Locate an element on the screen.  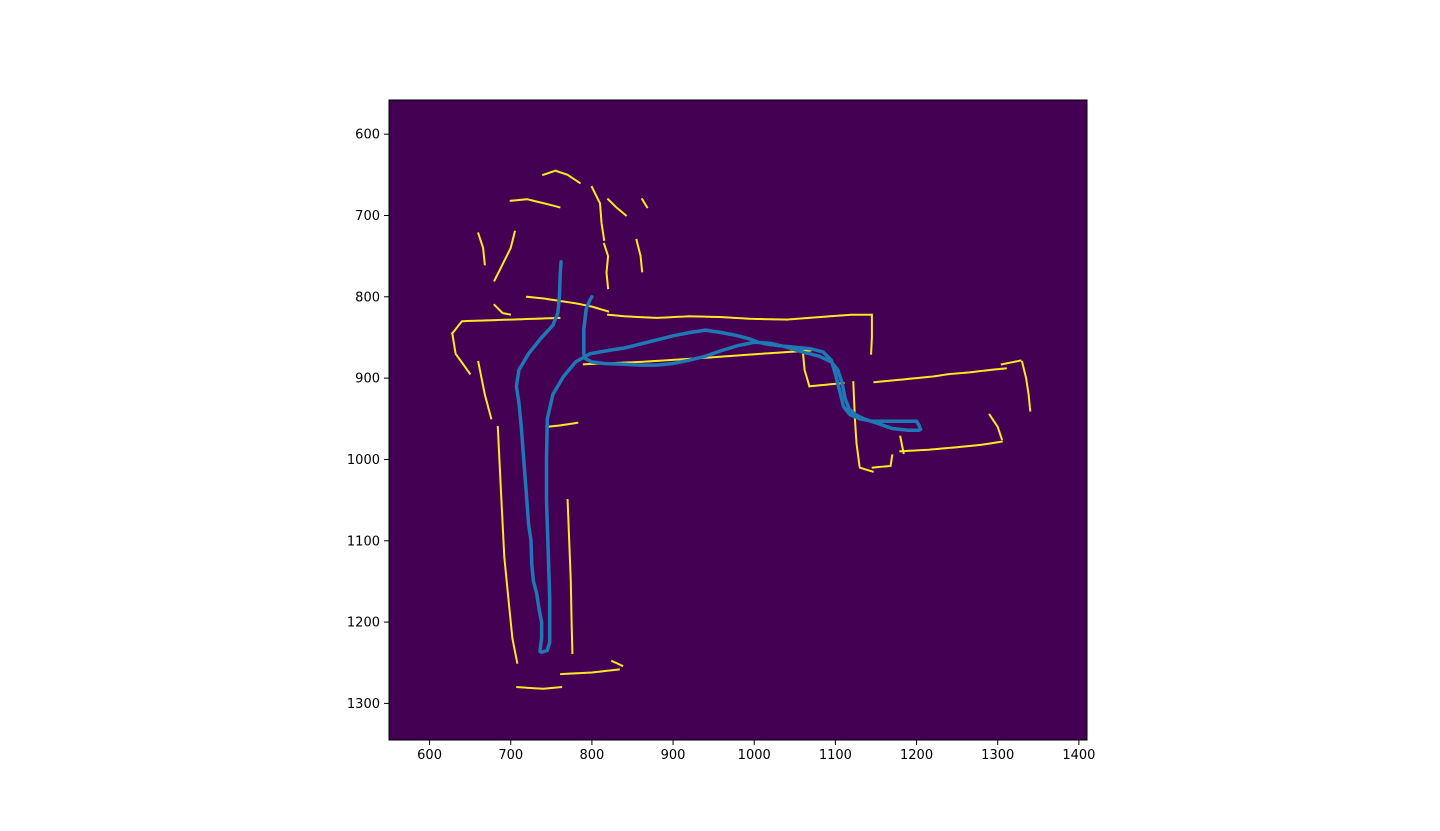
y-tick-label: 1100 is located at coordinates (363, 541).